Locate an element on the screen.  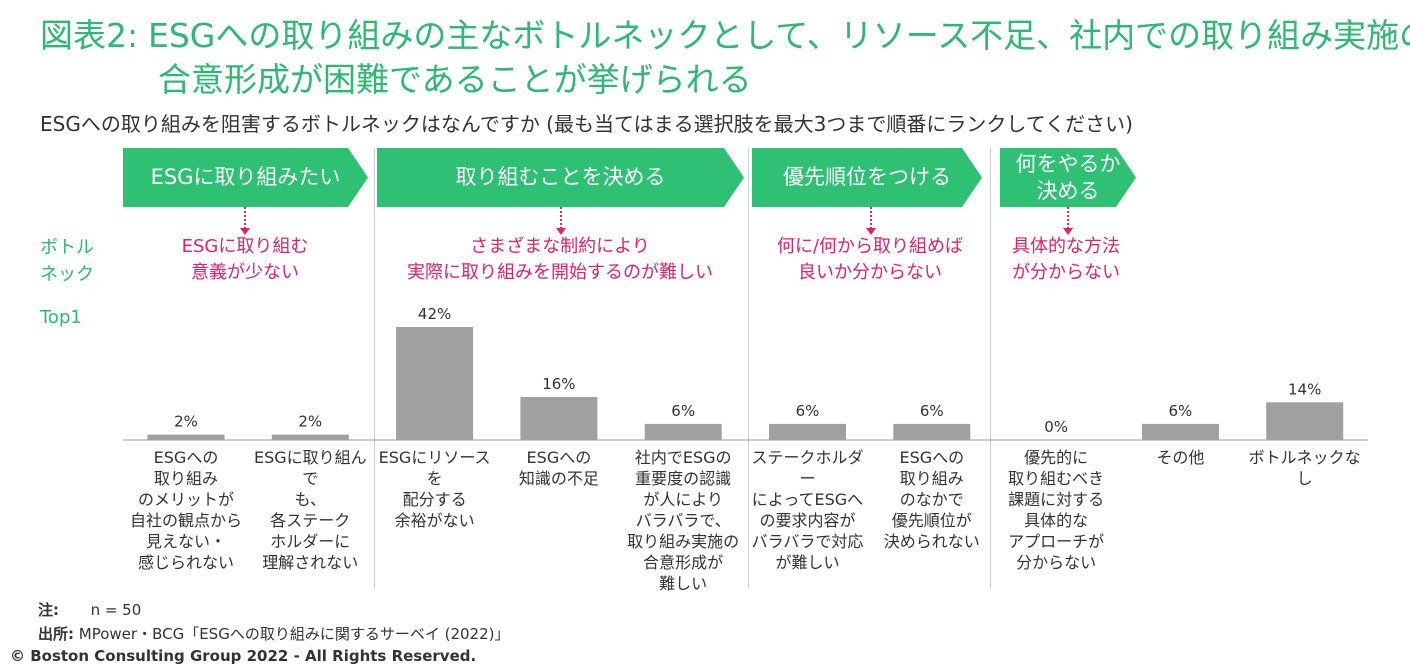
stage-chevron-3: 優先順位をつける is located at coordinates (867, 177).